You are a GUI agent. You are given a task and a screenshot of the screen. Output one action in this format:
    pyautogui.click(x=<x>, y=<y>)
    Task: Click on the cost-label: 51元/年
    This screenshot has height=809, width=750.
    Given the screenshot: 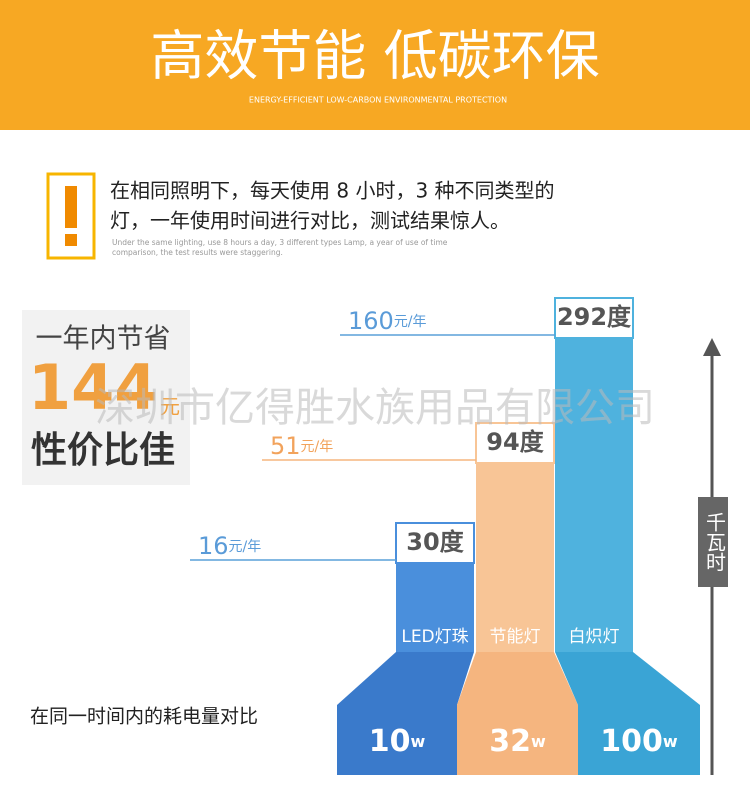 What is the action you would take?
    pyautogui.click(x=301, y=446)
    